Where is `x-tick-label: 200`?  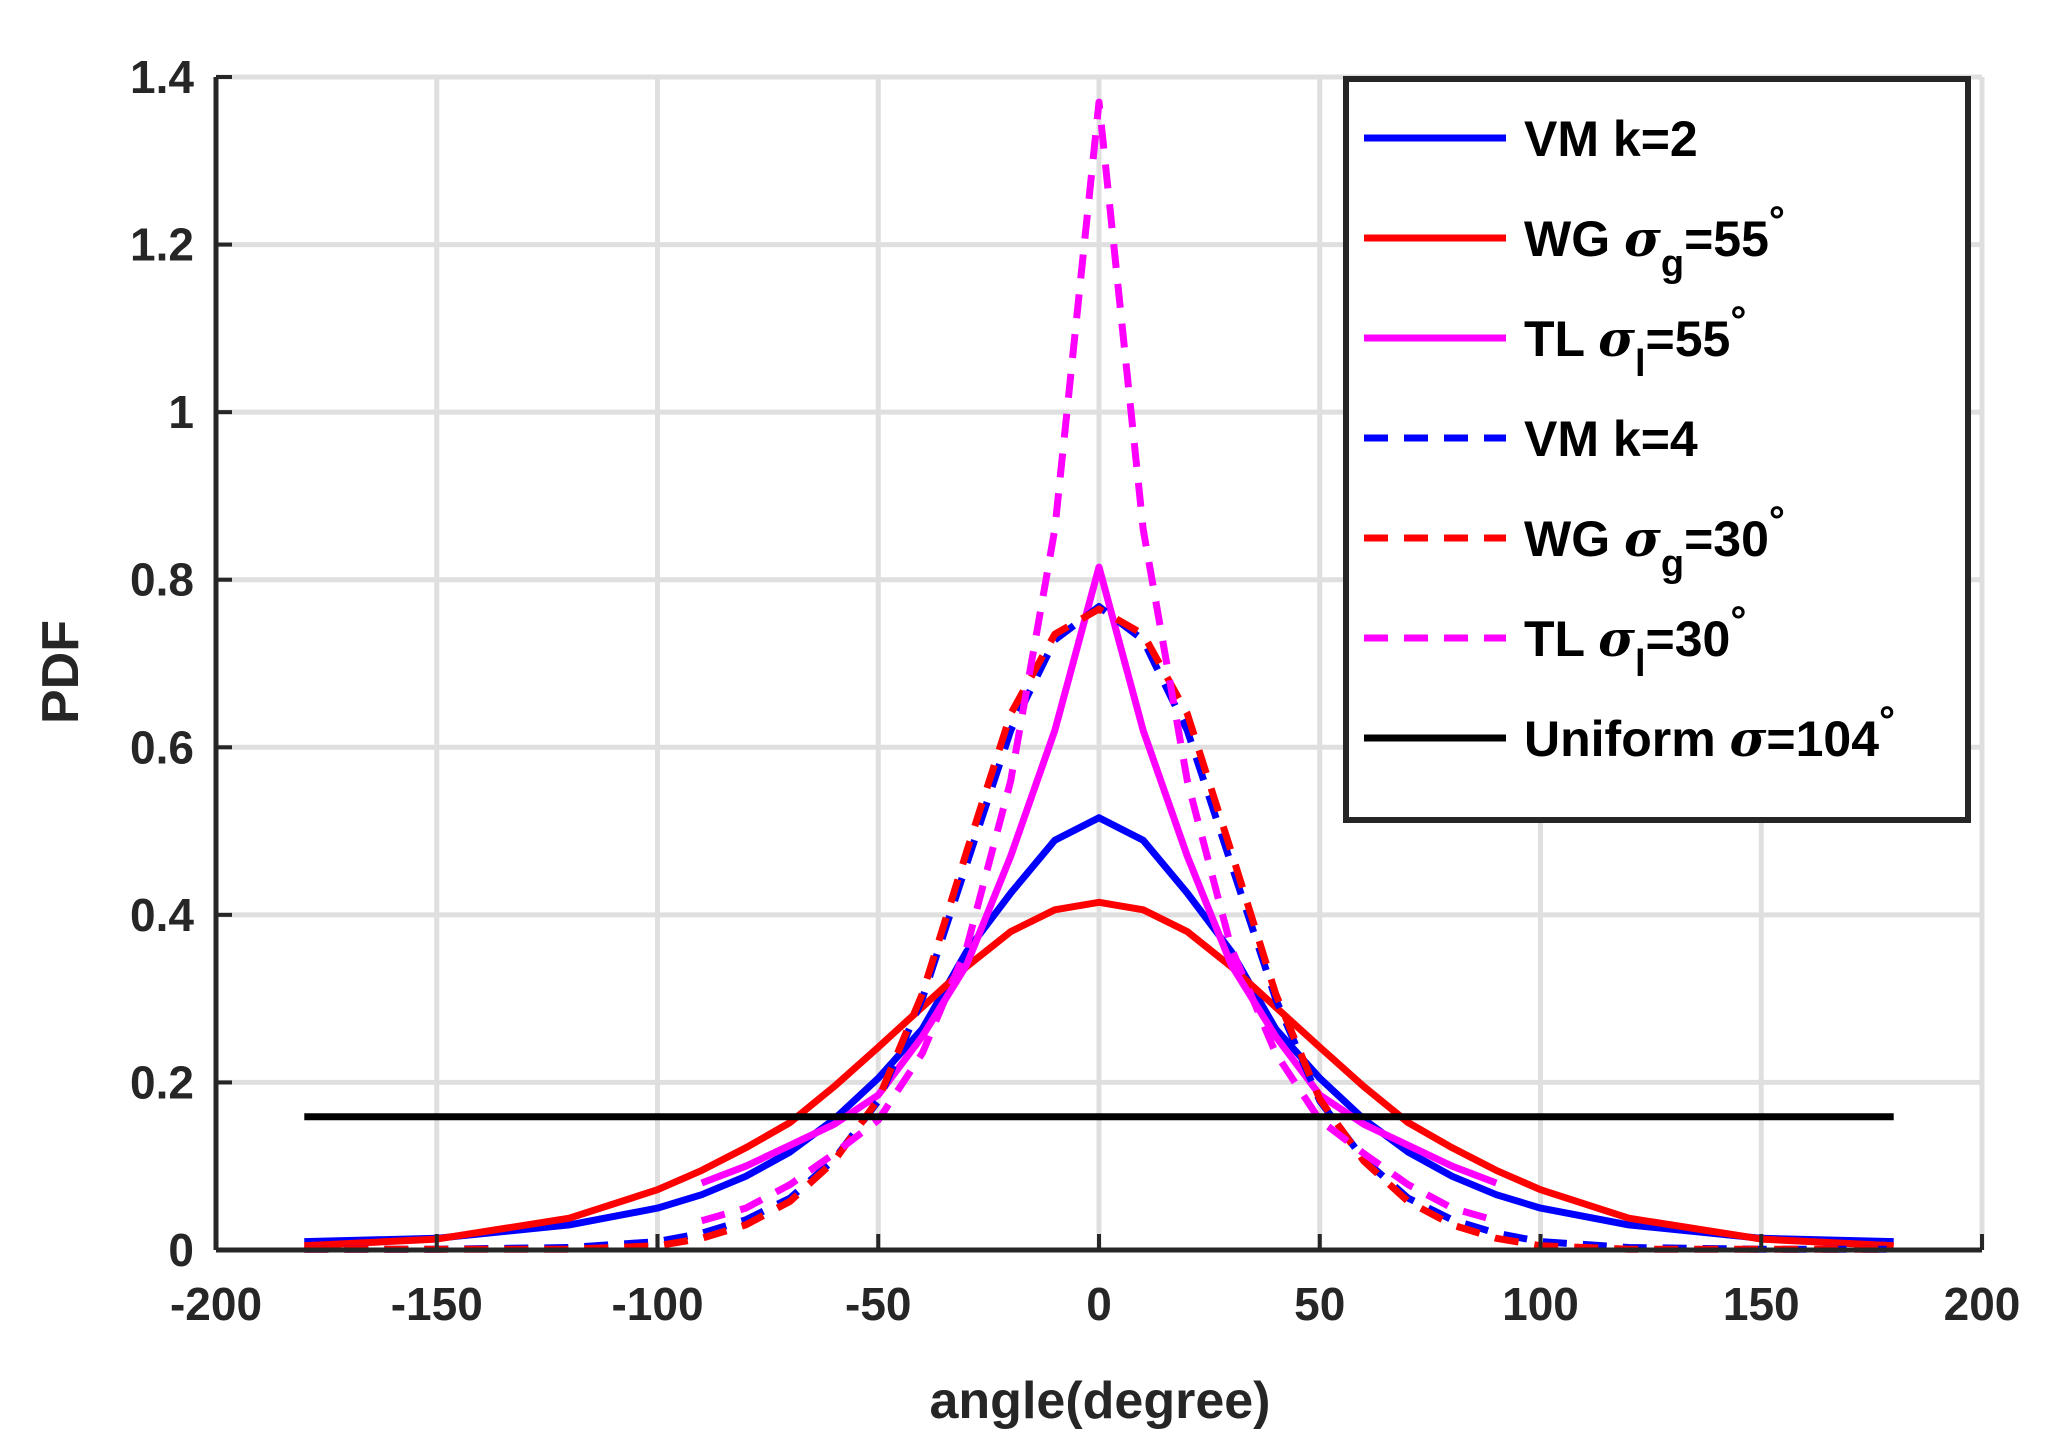 x-tick-label: 200 is located at coordinates (1982, 1304).